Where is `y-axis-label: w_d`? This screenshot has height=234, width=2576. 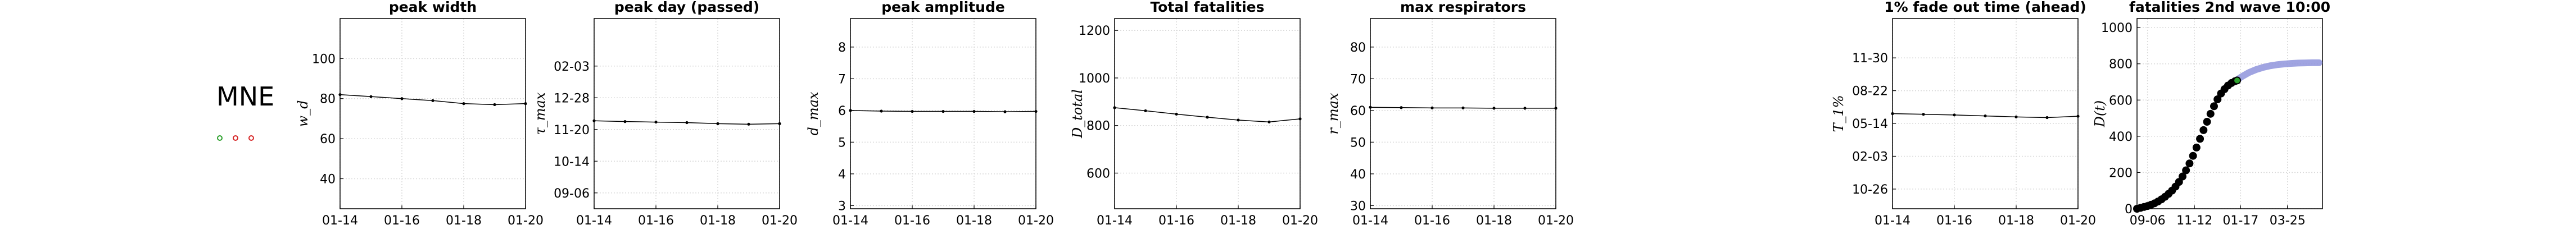
y-axis-label: w_d is located at coordinates (303, 113).